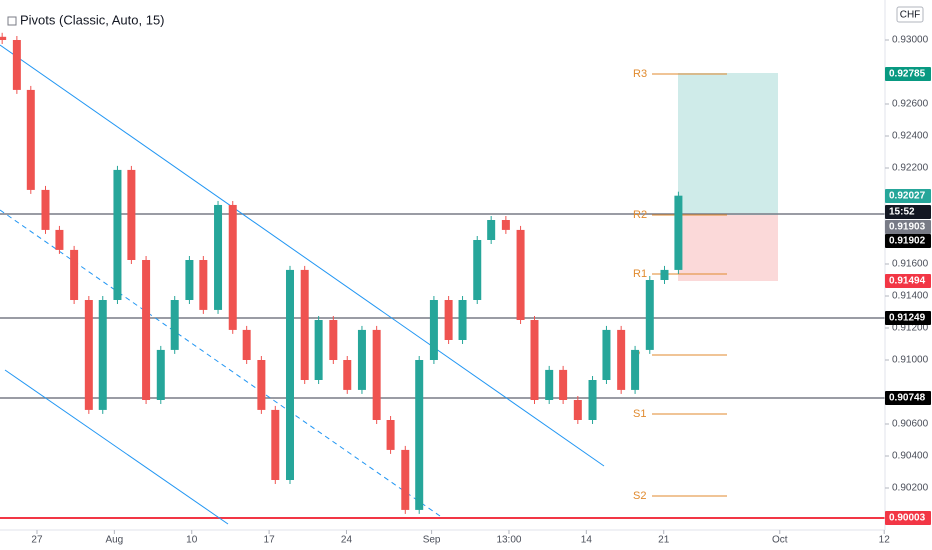 Image resolution: width=932 pixels, height=550 pixels. I want to click on y-tick-label: 0.90200, so click(910, 488).